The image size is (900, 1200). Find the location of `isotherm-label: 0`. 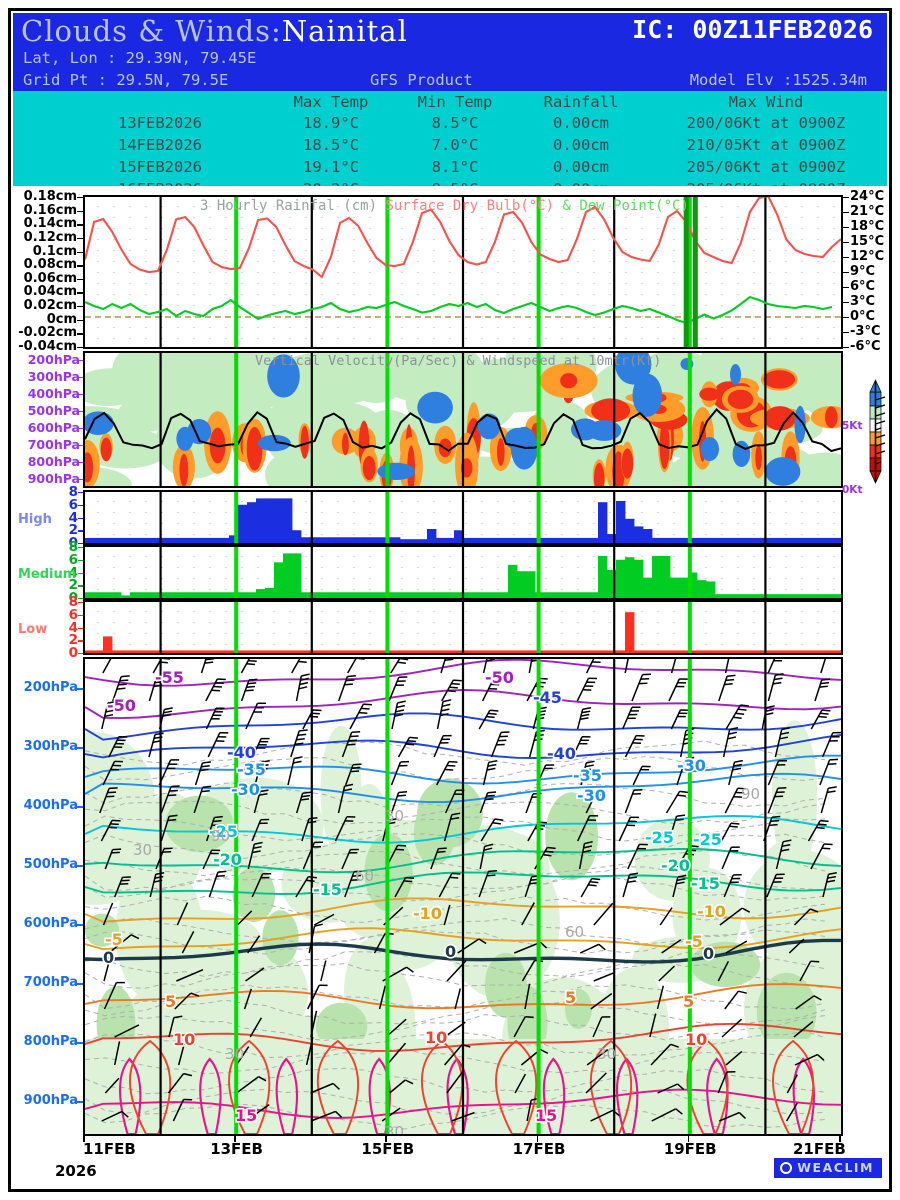

isotherm-label: 0 is located at coordinates (708, 953).